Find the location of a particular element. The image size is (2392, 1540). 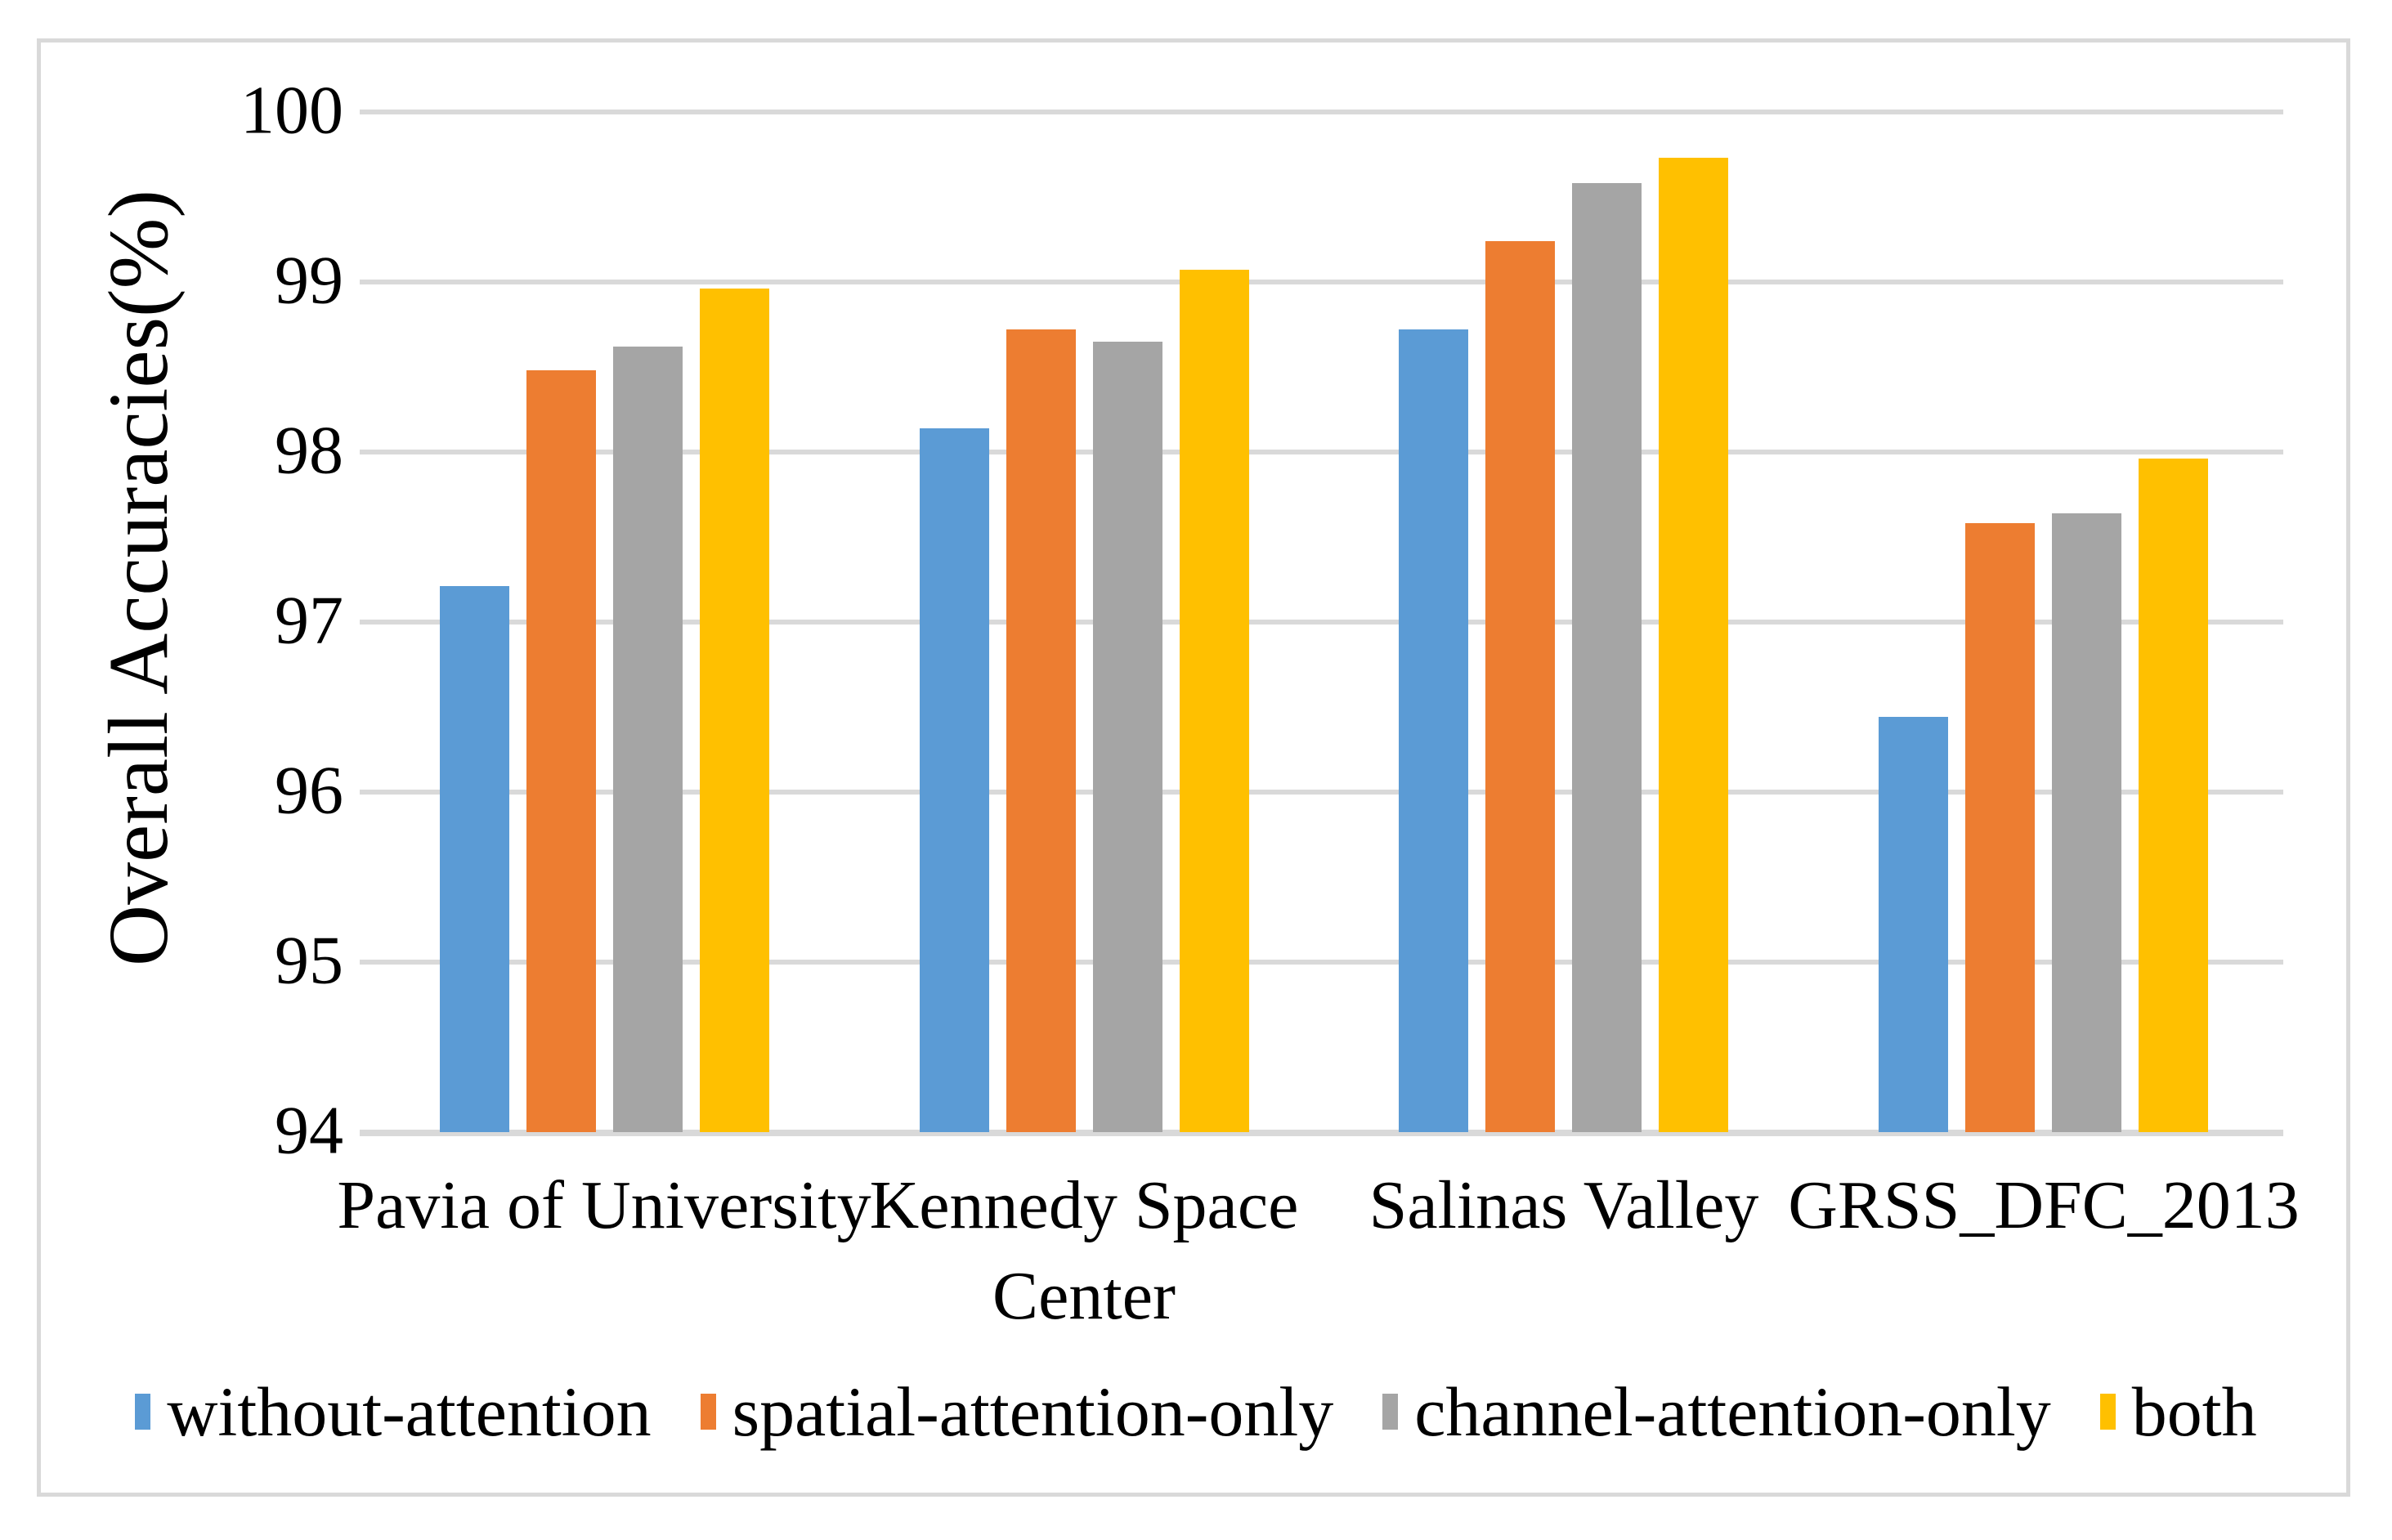

bar-spatial-attention-only-salinas-valley is located at coordinates (1520, 687).